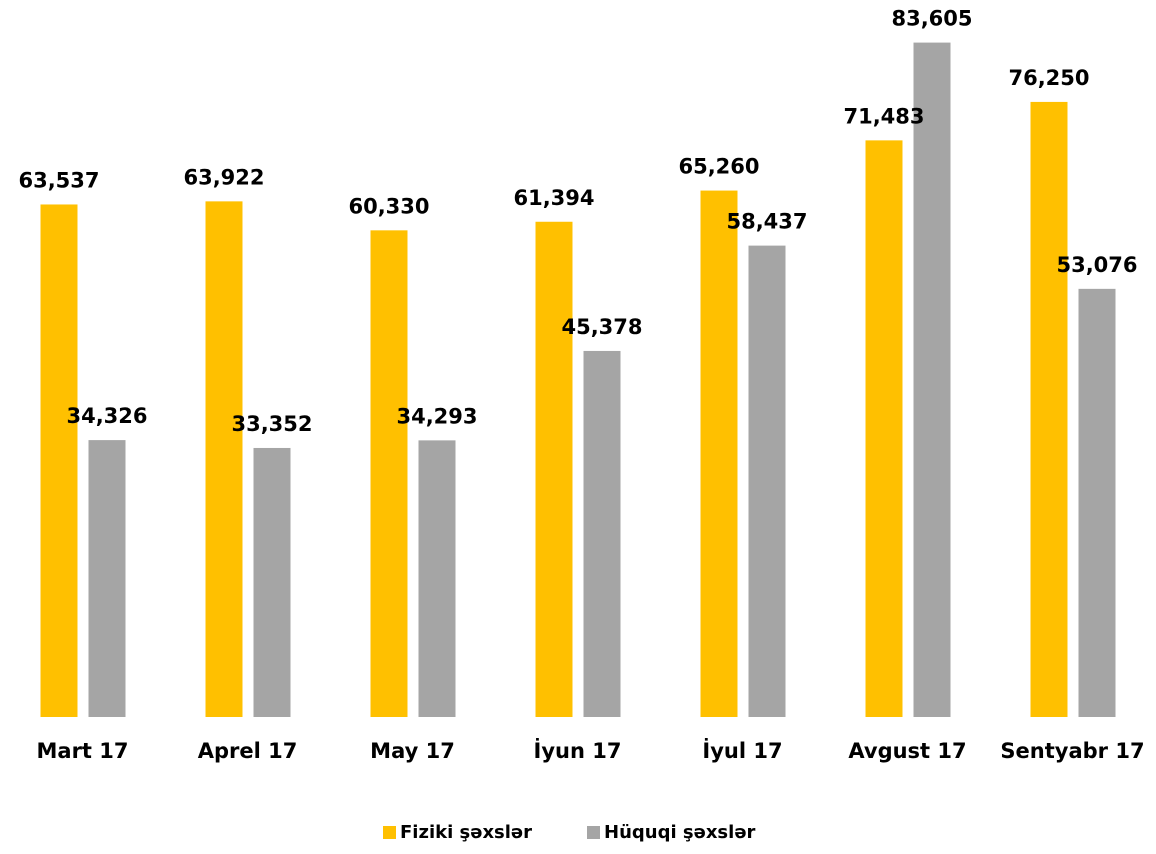 This screenshot has width=1156, height=854. Describe the element at coordinates (1048, 78) in the screenshot. I see `data-label: 76,250` at that location.